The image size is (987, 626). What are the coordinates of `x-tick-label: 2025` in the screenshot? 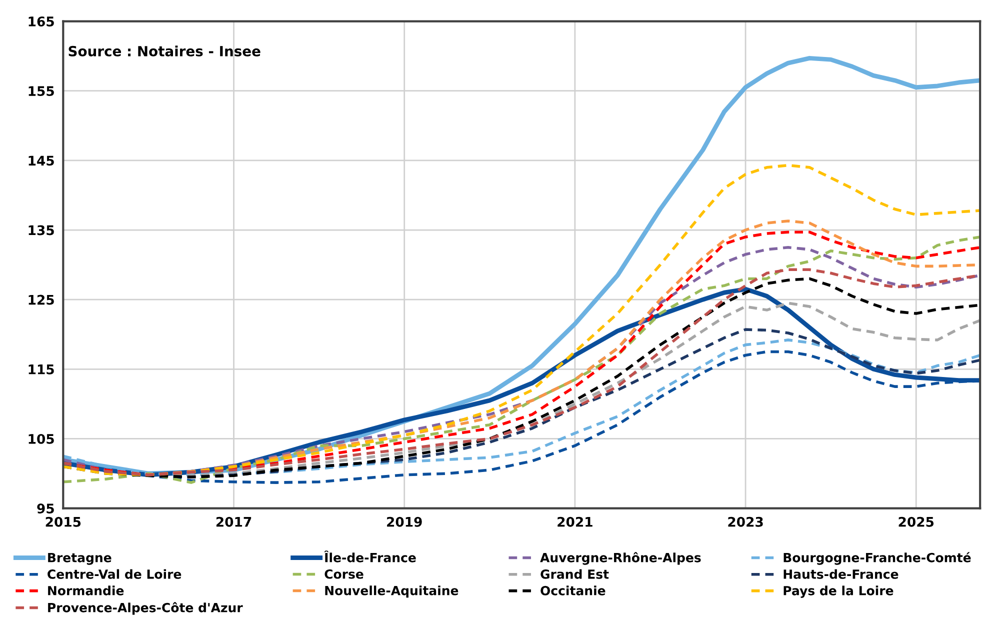 It's located at (916, 521).